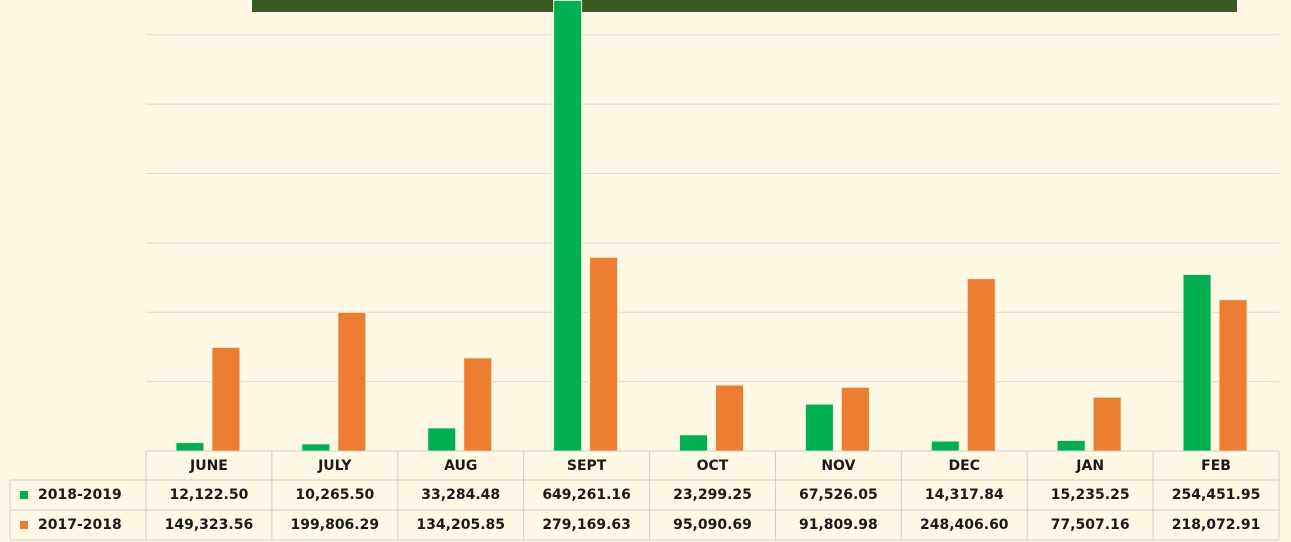  Describe the element at coordinates (712, 495) in the screenshot. I see `table-value: 23,299.25` at that location.